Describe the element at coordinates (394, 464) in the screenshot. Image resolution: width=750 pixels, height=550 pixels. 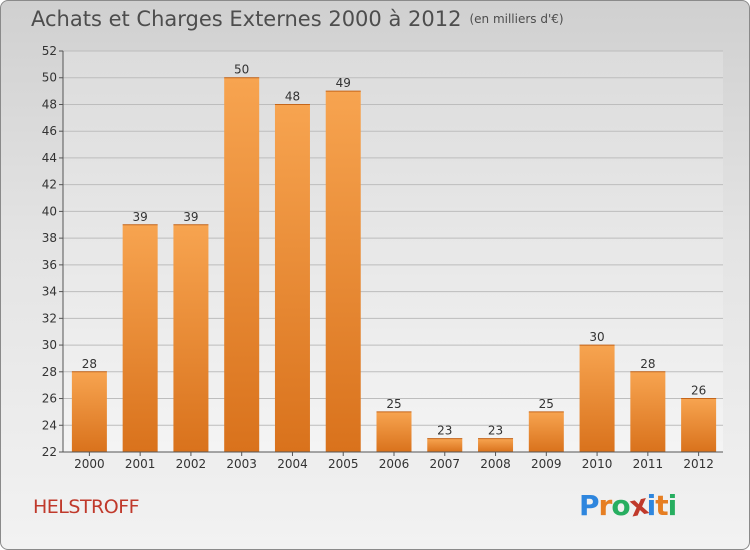
I see `x-tick-label: 2006` at that location.